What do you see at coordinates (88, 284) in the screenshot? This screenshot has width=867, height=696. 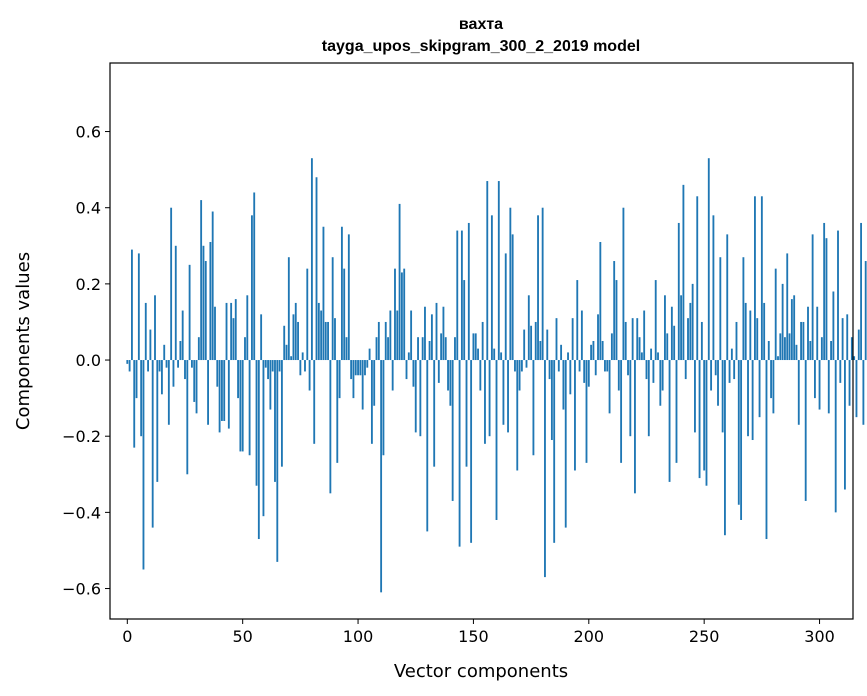 I see `y-tick-label: 0.2` at bounding box center [88, 284].